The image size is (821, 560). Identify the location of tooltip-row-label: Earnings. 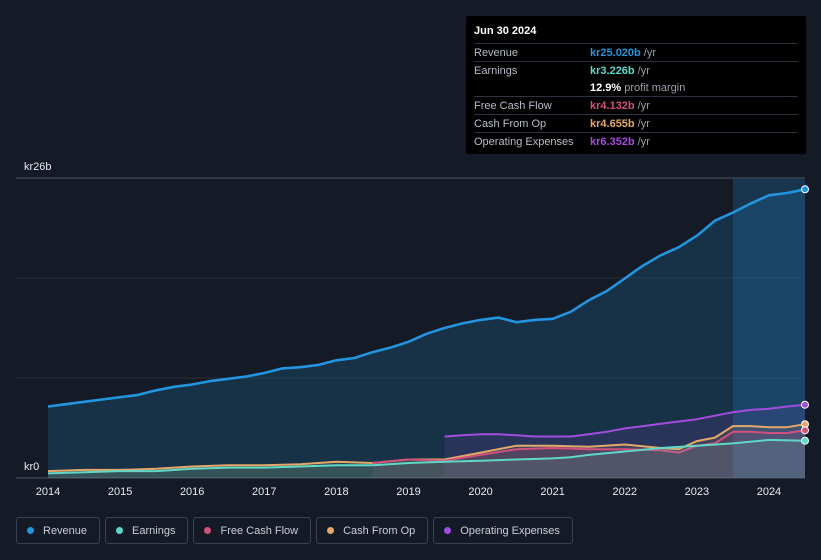
(496, 70).